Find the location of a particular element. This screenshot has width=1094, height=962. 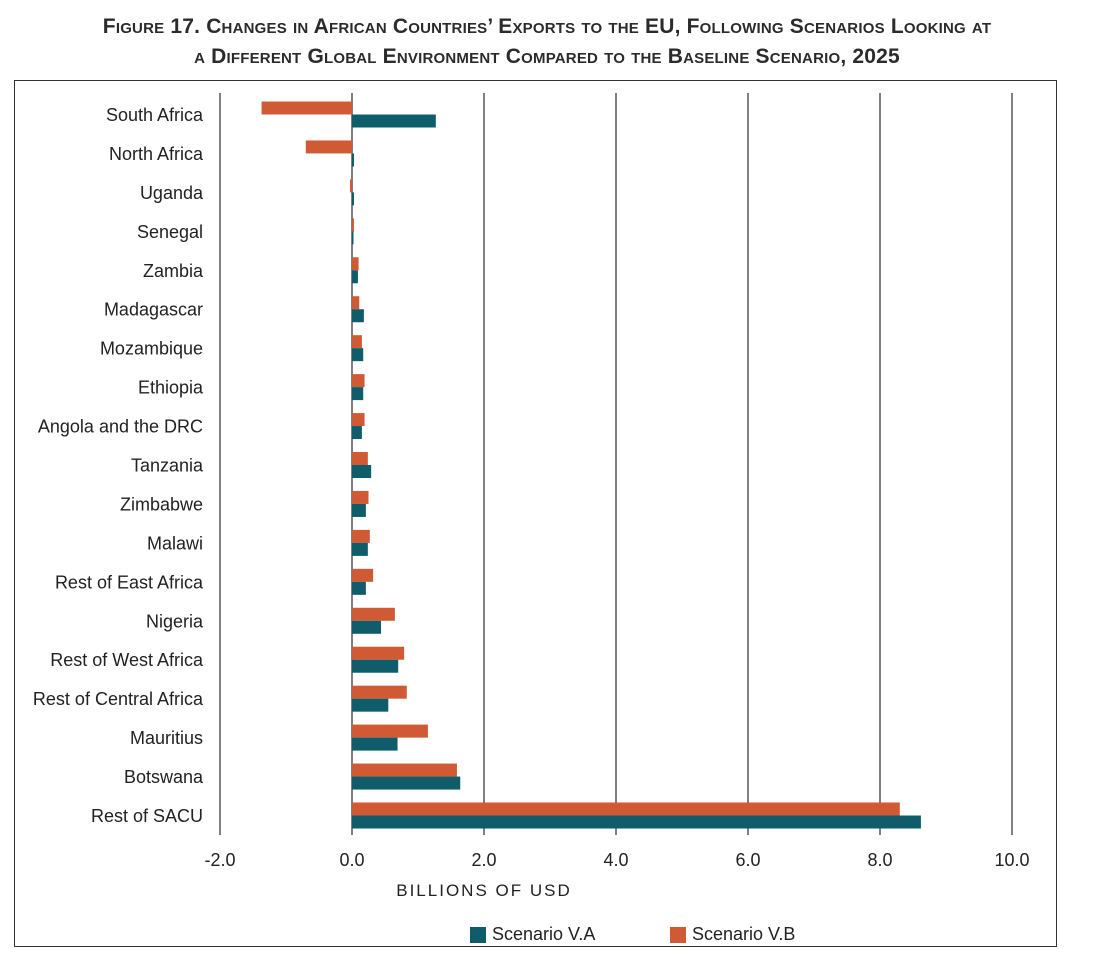

category-label: Botswana is located at coordinates (164, 777).